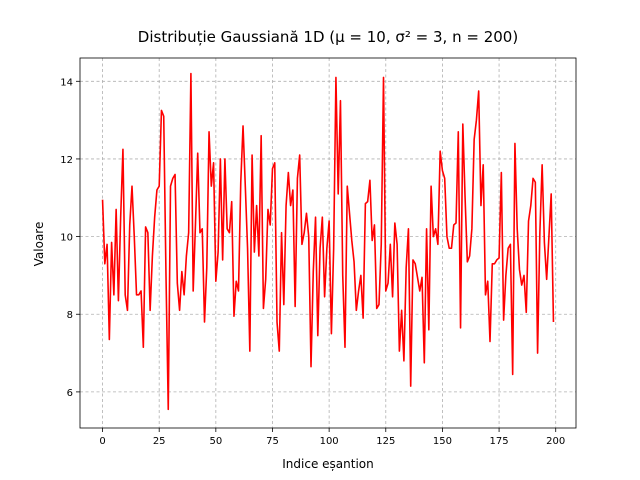 The height and width of the screenshot is (480, 640). What do you see at coordinates (39, 244) in the screenshot?
I see `y-axis-label: Valoare` at bounding box center [39, 244].